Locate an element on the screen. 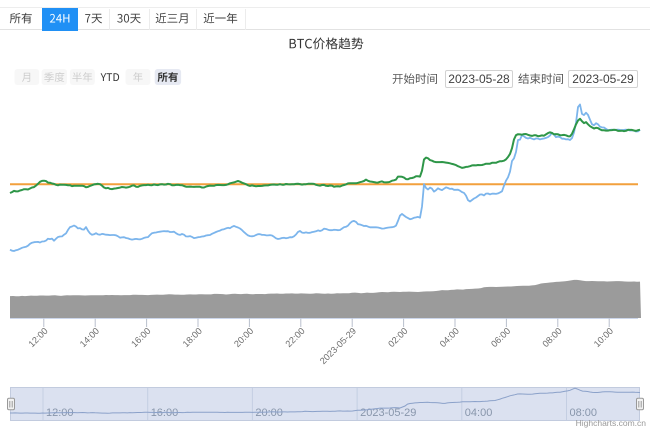  svg-text: 06:00 is located at coordinates (500, 337).